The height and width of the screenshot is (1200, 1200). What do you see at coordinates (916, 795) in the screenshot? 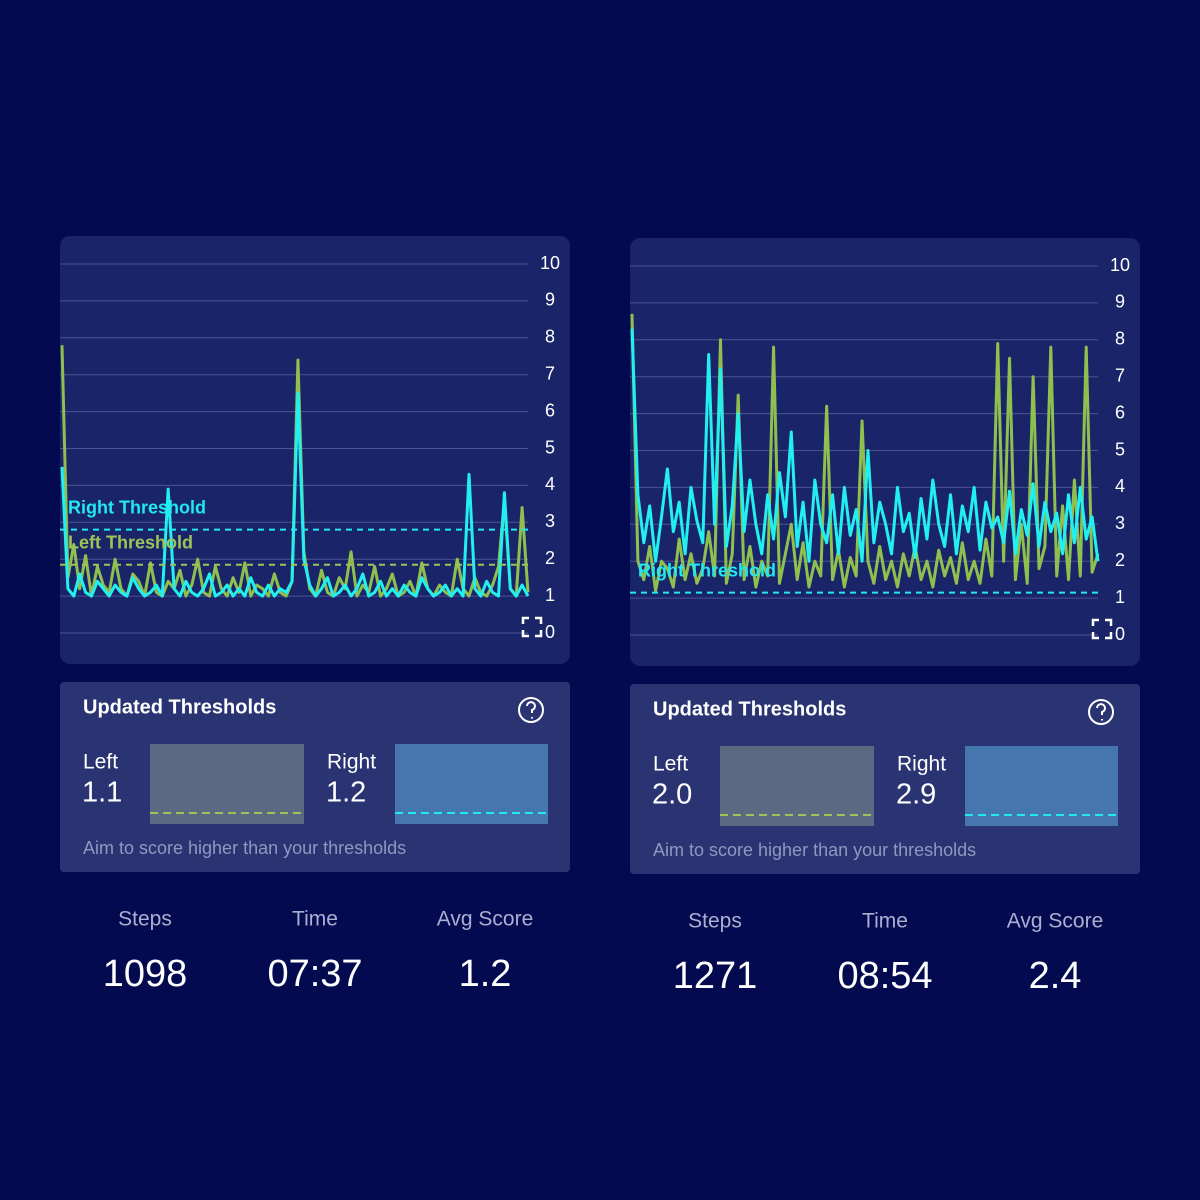
I see `right-value: 2.9` at bounding box center [916, 795].